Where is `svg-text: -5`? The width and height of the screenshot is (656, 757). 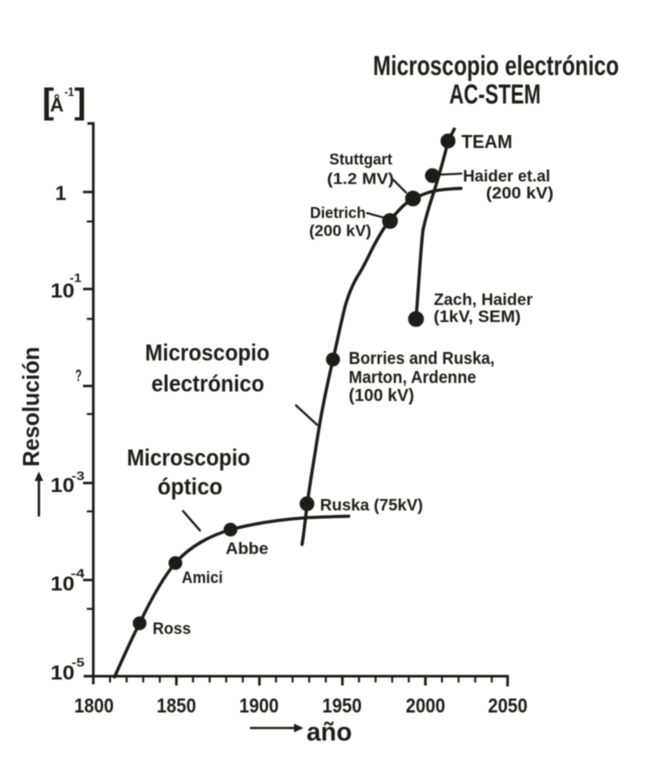 svg-text: -5 is located at coordinates (78, 662).